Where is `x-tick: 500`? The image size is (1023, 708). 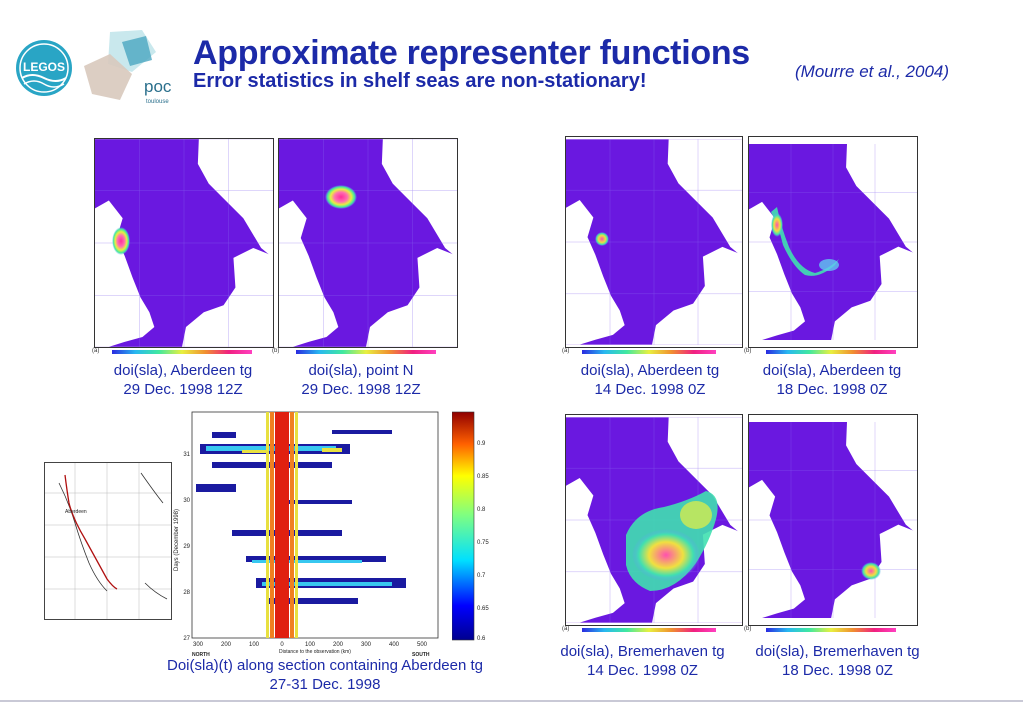 x-tick: 500 is located at coordinates (422, 645).